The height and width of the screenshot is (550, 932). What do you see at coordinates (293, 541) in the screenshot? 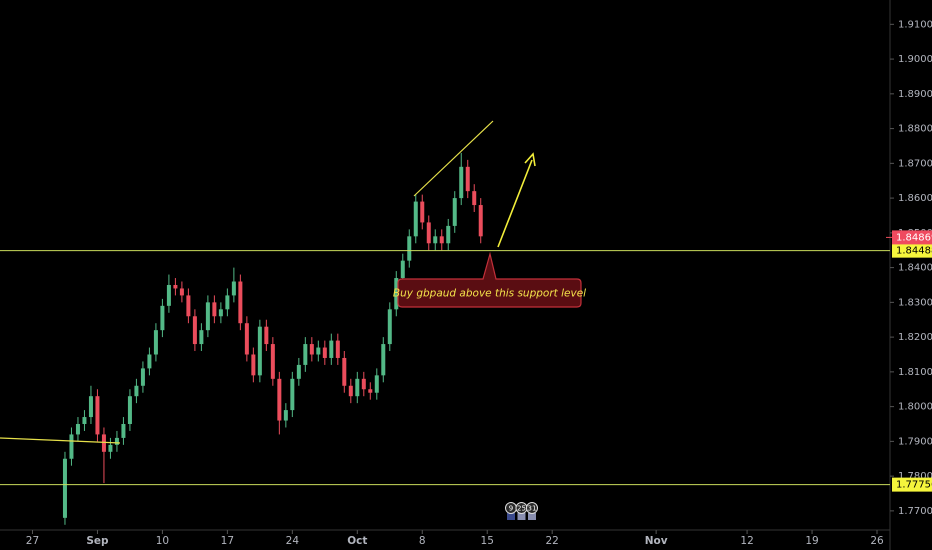
I see `x-tick-label: 24` at bounding box center [293, 541].